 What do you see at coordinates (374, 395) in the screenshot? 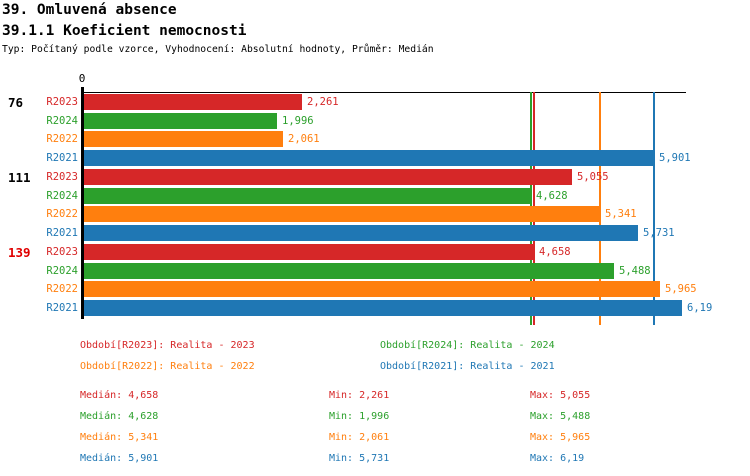
I see `stat-value: 2,261` at bounding box center [374, 395].